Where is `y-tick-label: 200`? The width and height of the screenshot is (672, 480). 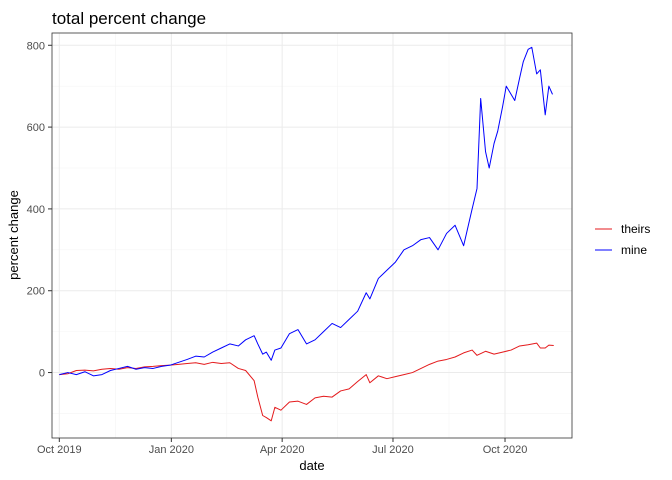 y-tick-label: 200 is located at coordinates (36, 292).